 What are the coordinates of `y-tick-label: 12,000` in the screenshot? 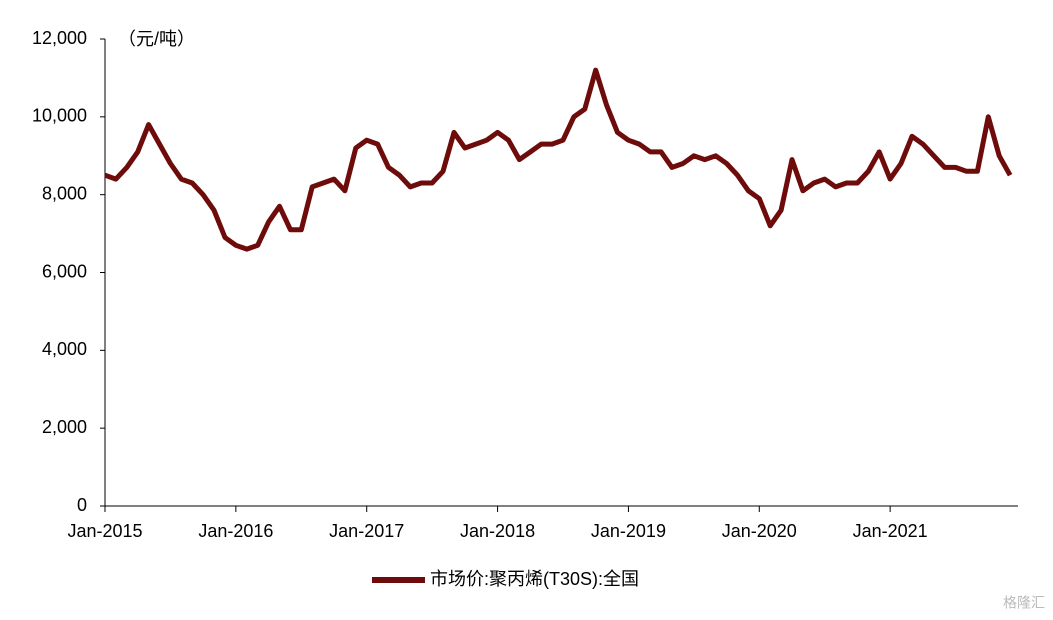 It's located at (59, 38).